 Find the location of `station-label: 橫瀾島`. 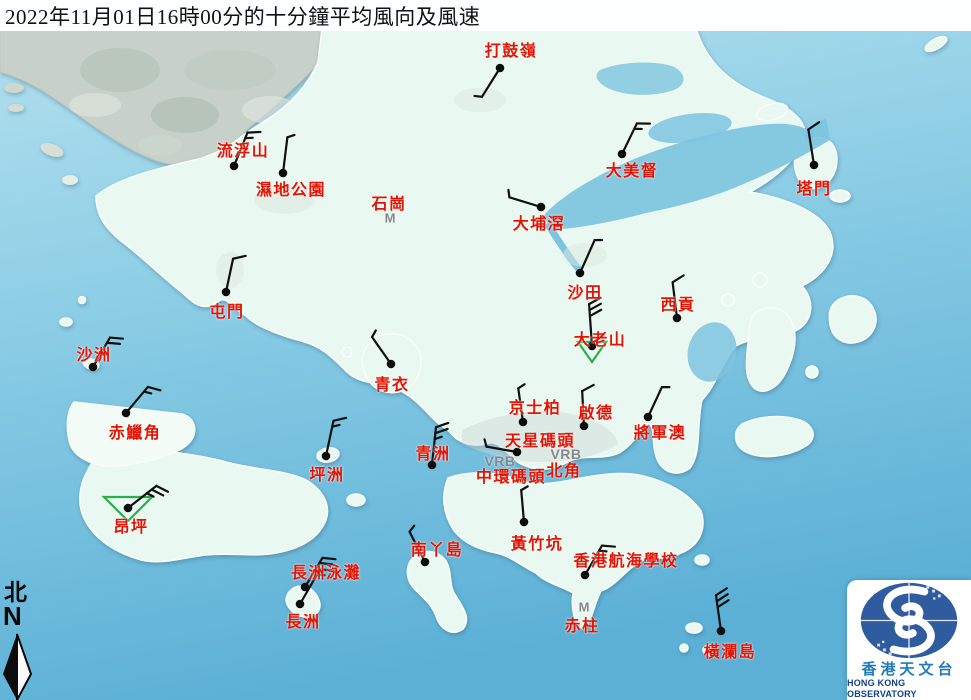

station-label: 橫瀾島 is located at coordinates (730, 652).